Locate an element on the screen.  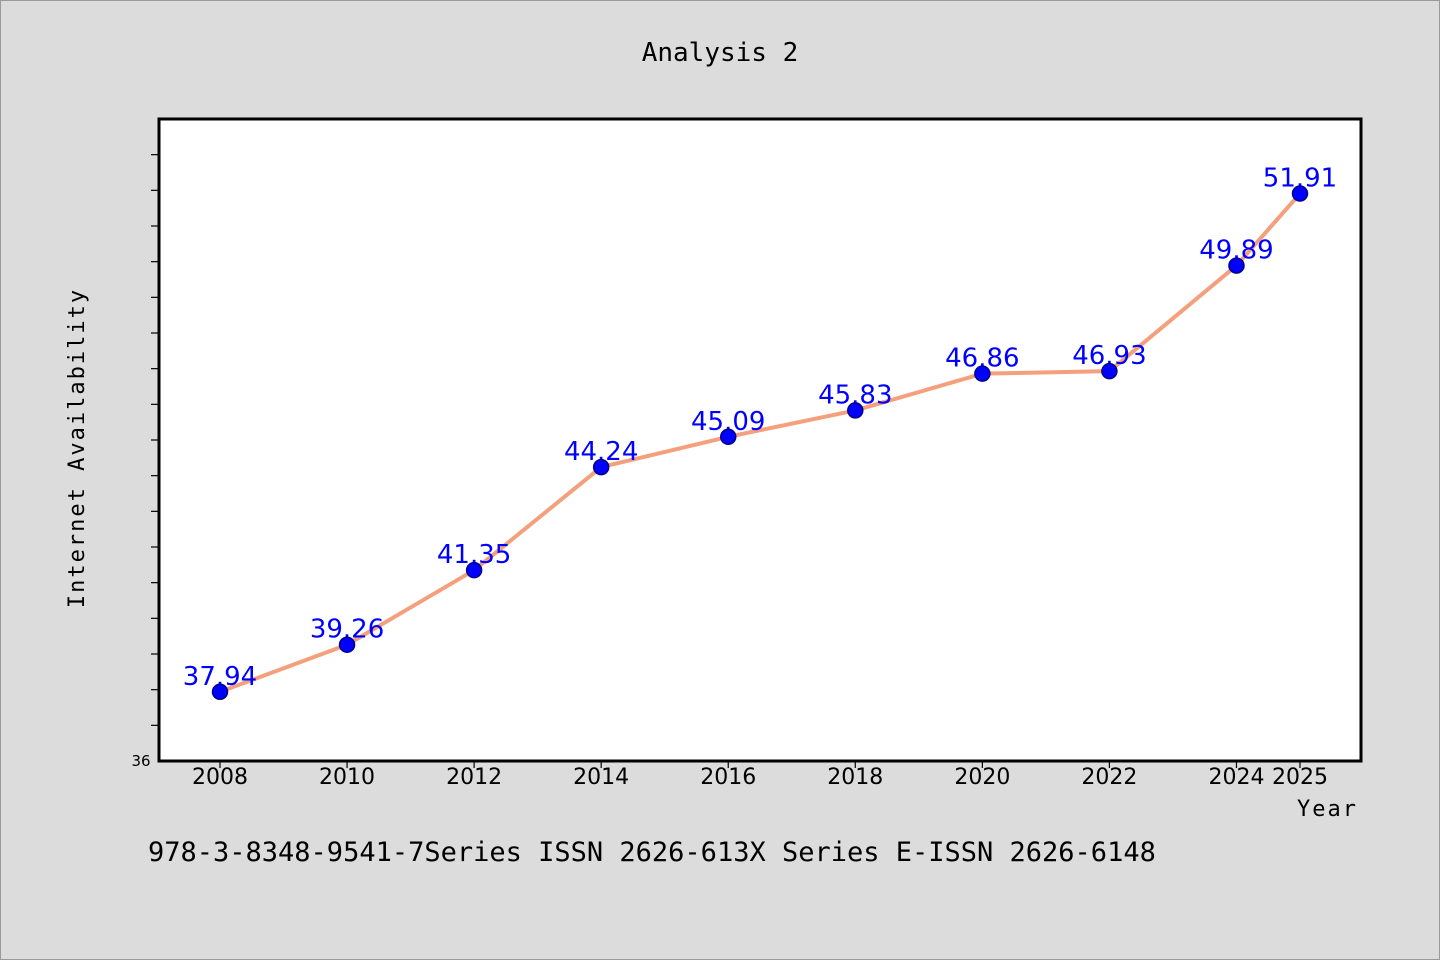
x-tick-label: 2012 is located at coordinates (474, 777).